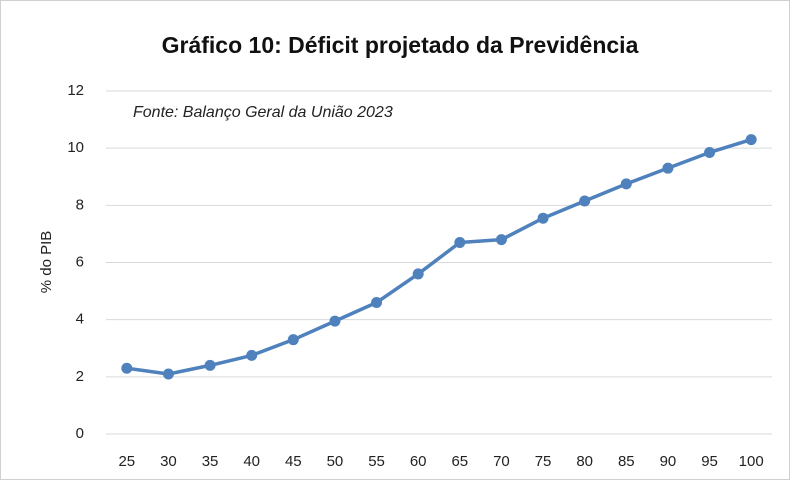 The width and height of the screenshot is (790, 480). Describe the element at coordinates (626, 461) in the screenshot. I see `x-tick-label: 85` at that location.